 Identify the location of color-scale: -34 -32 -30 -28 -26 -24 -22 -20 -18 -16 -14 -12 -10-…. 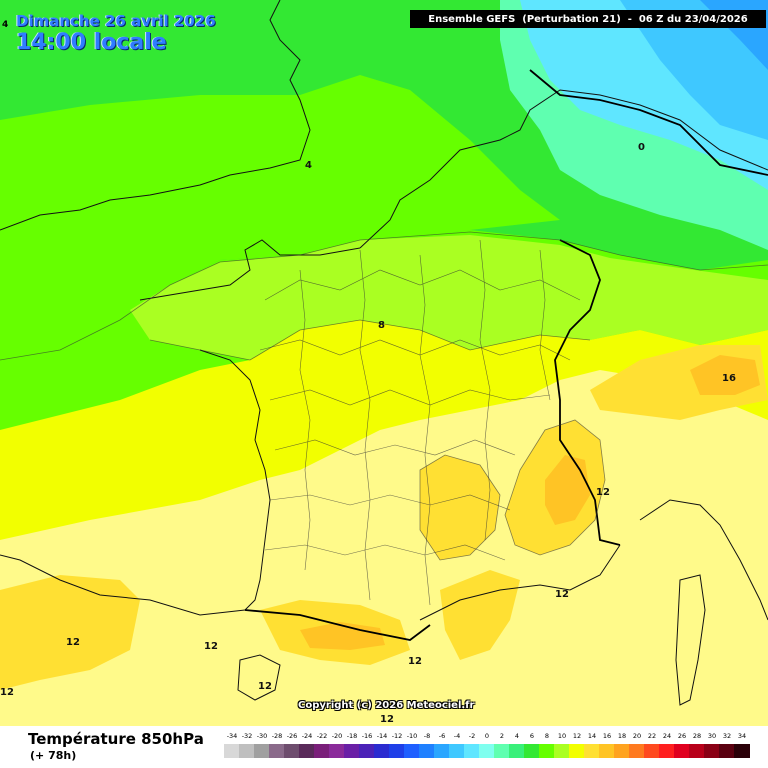
(488, 748).